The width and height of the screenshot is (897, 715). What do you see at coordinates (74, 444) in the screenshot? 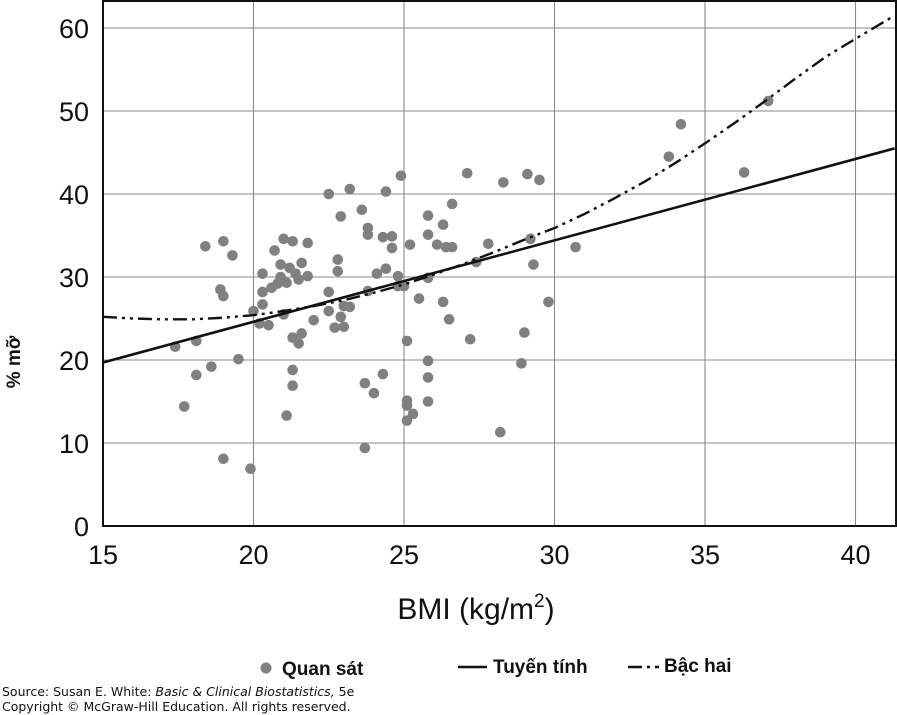
I see `y-tick-label: 10` at bounding box center [74, 444].